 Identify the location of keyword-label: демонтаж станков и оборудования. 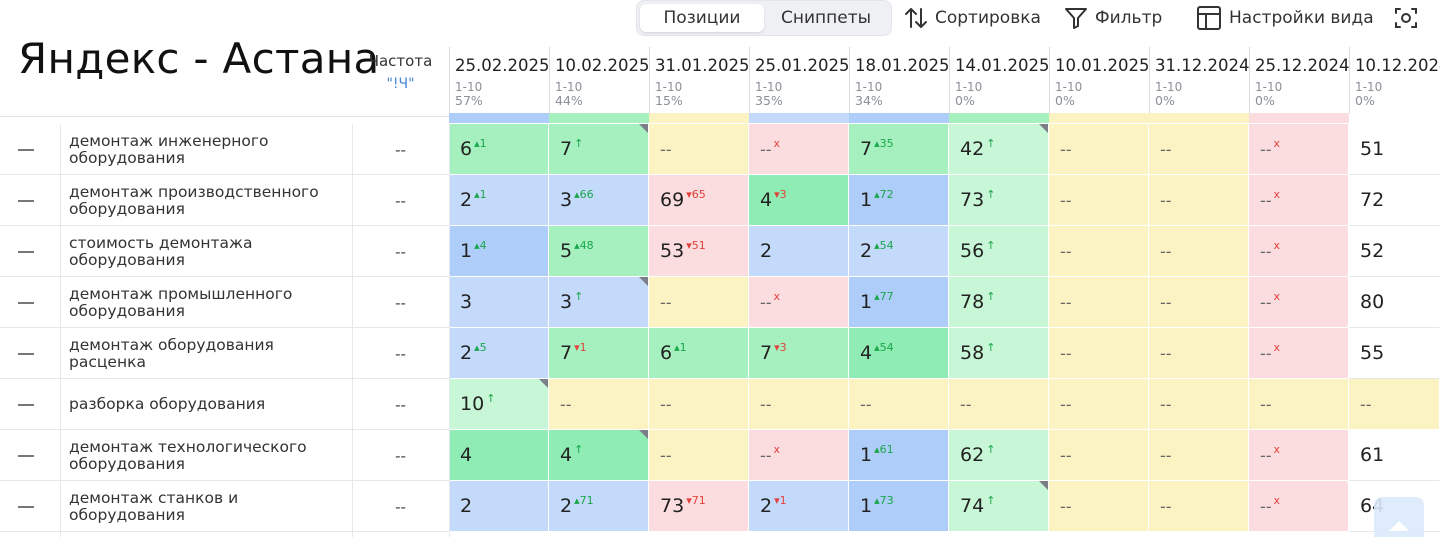
(154, 506).